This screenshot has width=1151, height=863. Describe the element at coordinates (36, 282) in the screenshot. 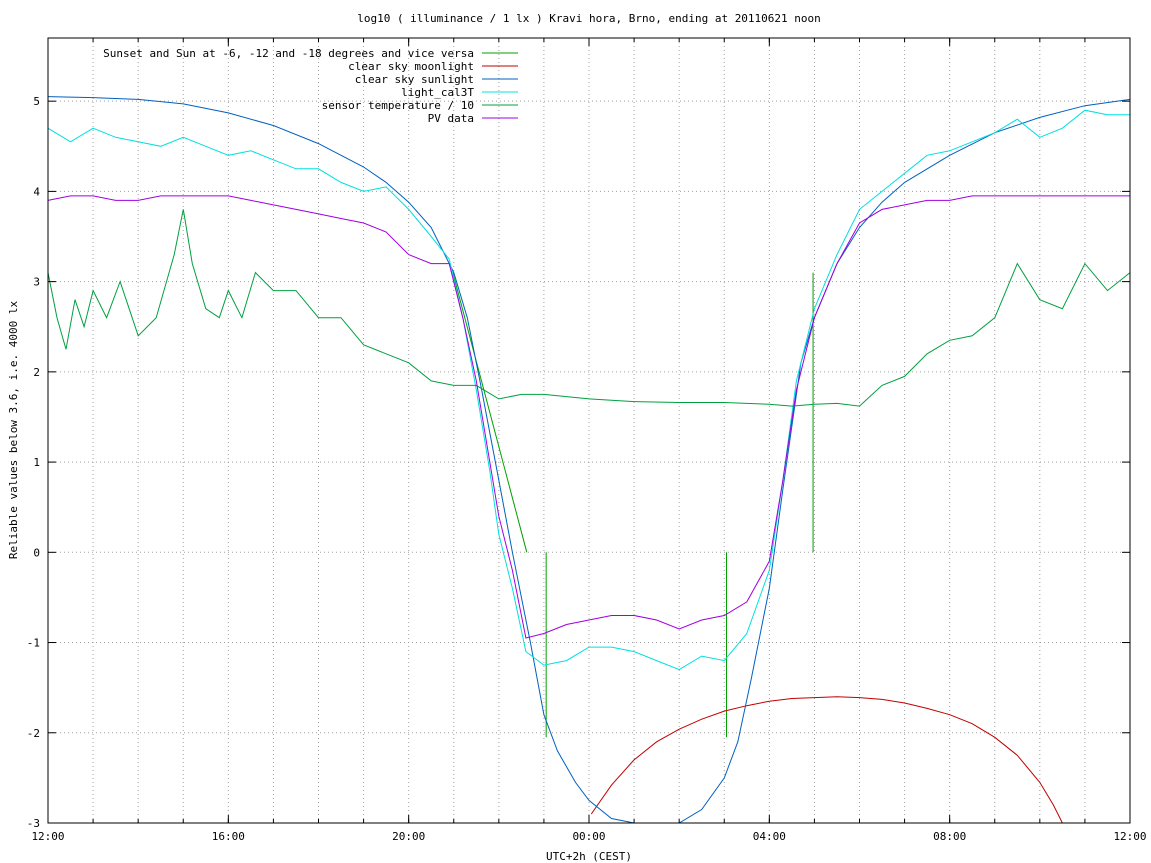

I see `y-tick-label: 3` at that location.